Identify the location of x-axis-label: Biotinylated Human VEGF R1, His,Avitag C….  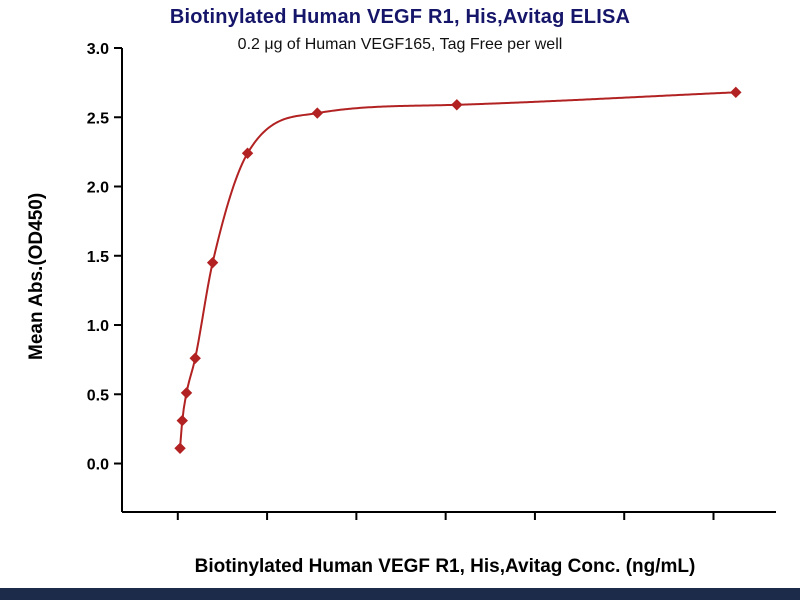
(445, 566).